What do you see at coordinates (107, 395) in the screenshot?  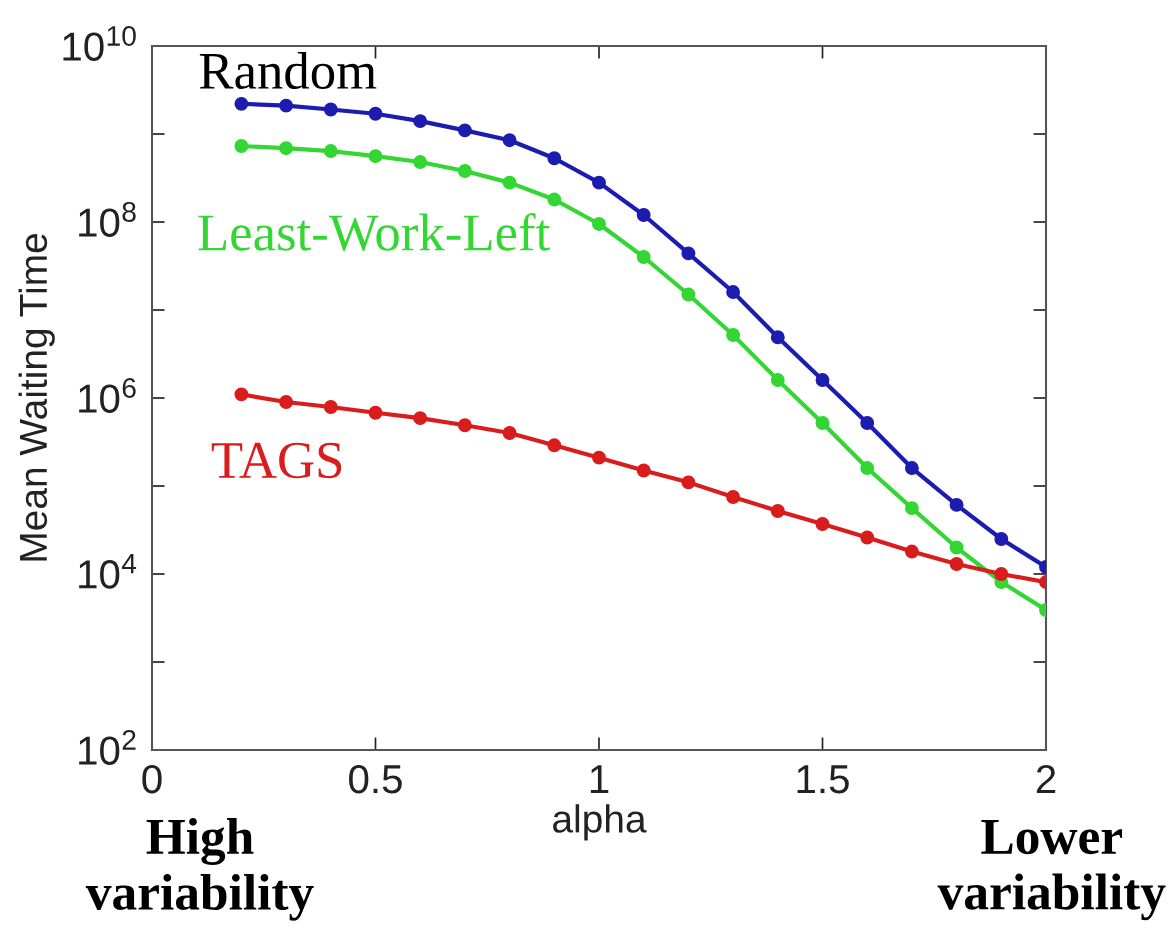 I see `y-tick-label: 10$^{6}$` at bounding box center [107, 395].